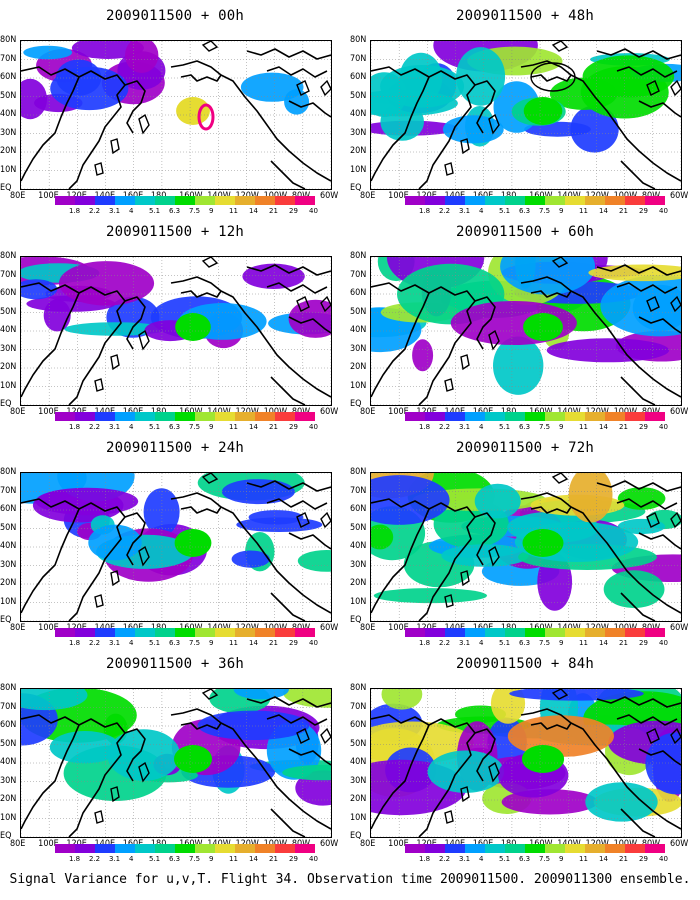 The height and width of the screenshot is (900, 700). What do you see at coordinates (293, 643) in the screenshot?
I see `colorbar-tick-label: 29` at bounding box center [293, 643].